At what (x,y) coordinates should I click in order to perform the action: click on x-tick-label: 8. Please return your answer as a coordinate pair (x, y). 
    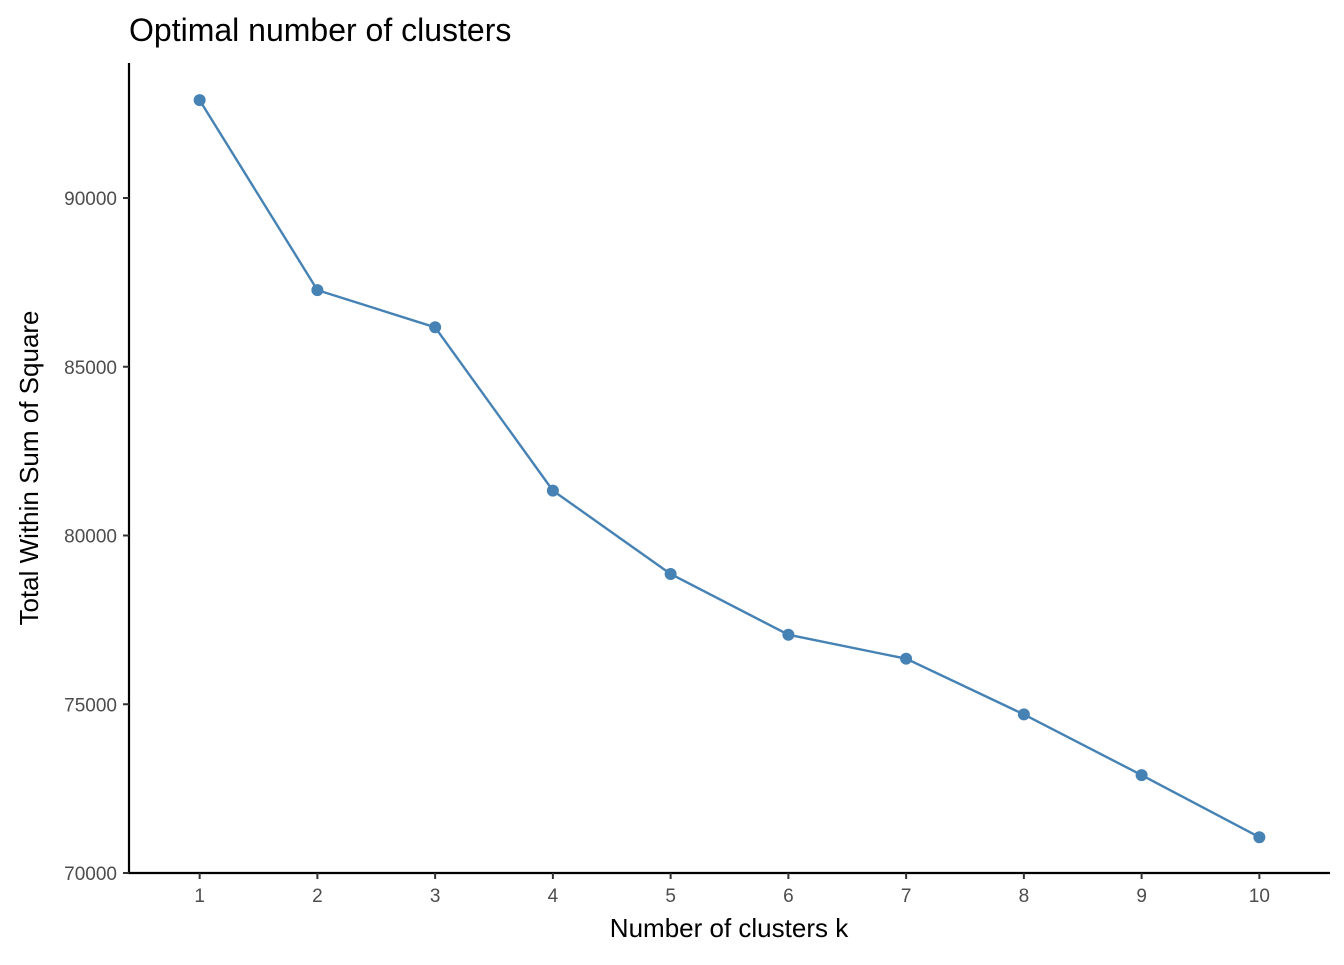
    Looking at the image, I should click on (1024, 896).